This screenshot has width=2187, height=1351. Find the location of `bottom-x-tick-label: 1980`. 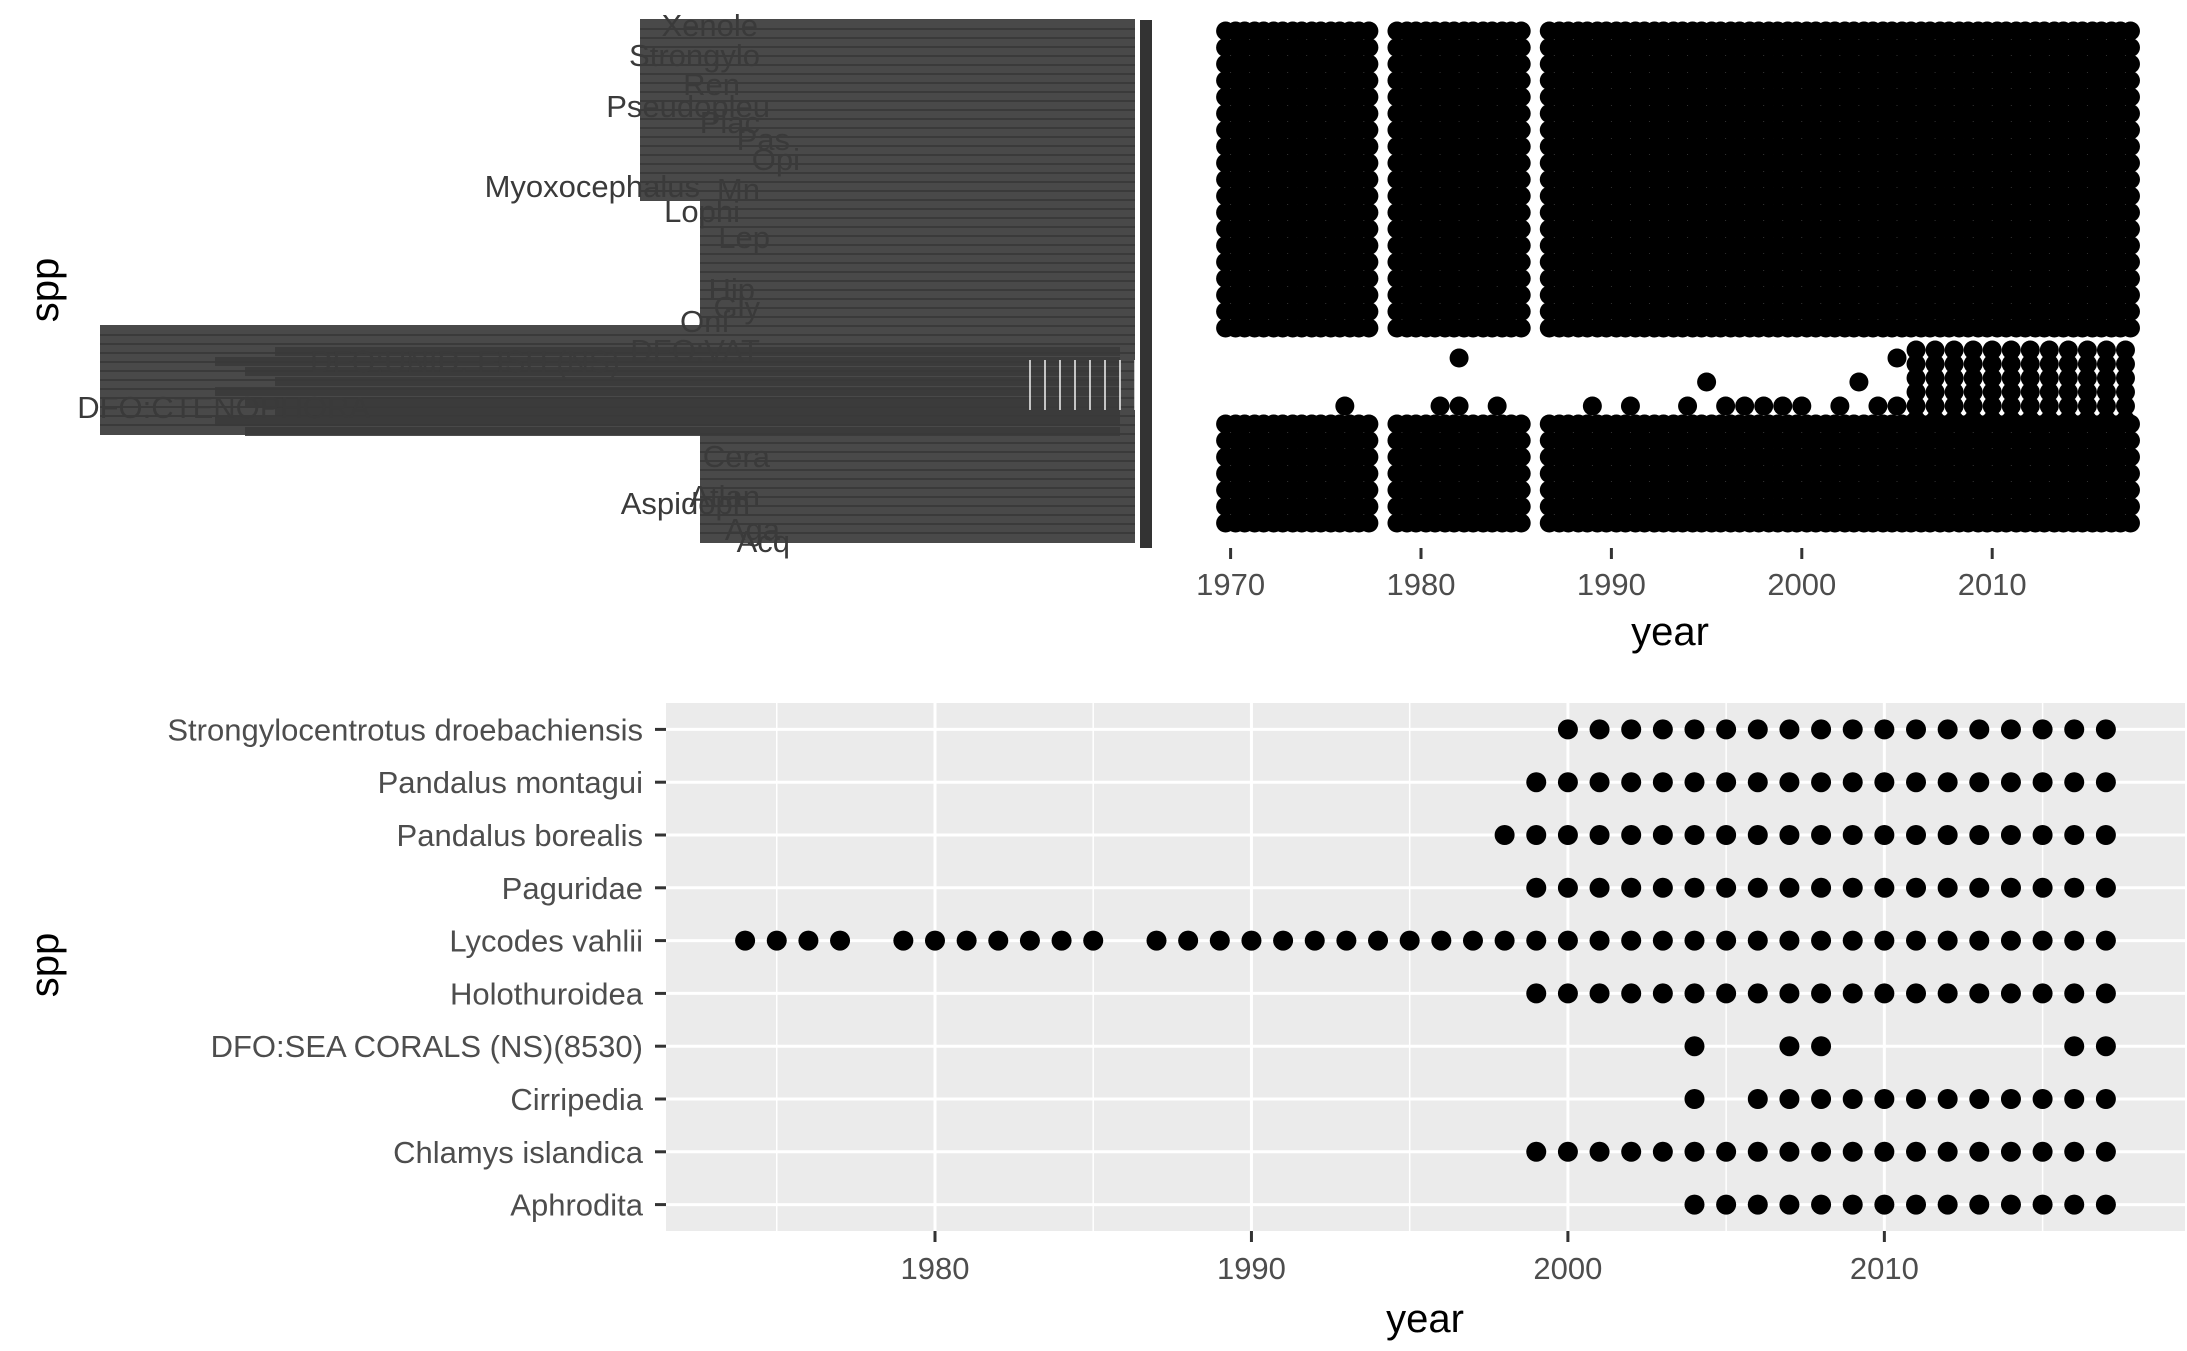

bottom-x-tick-label: 1980 is located at coordinates (935, 1268).